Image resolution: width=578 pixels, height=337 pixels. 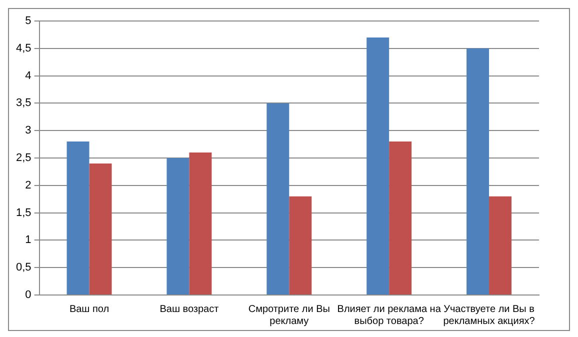 What do you see at coordinates (89, 309) in the screenshot?
I see `x-tick-label: Ваш пол` at bounding box center [89, 309].